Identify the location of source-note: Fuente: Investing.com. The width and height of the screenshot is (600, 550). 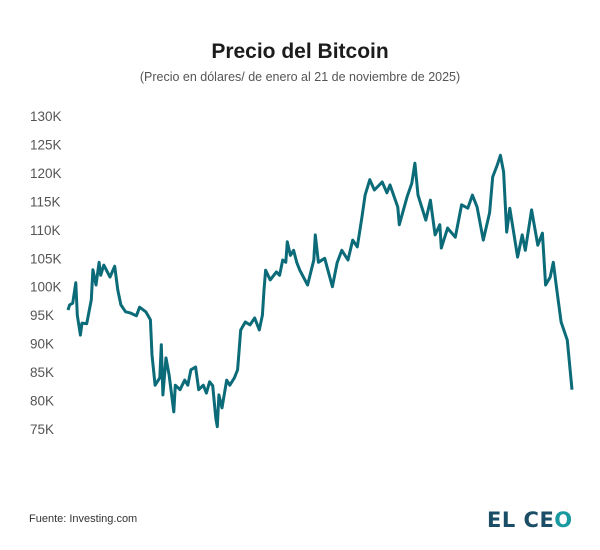
(83, 519).